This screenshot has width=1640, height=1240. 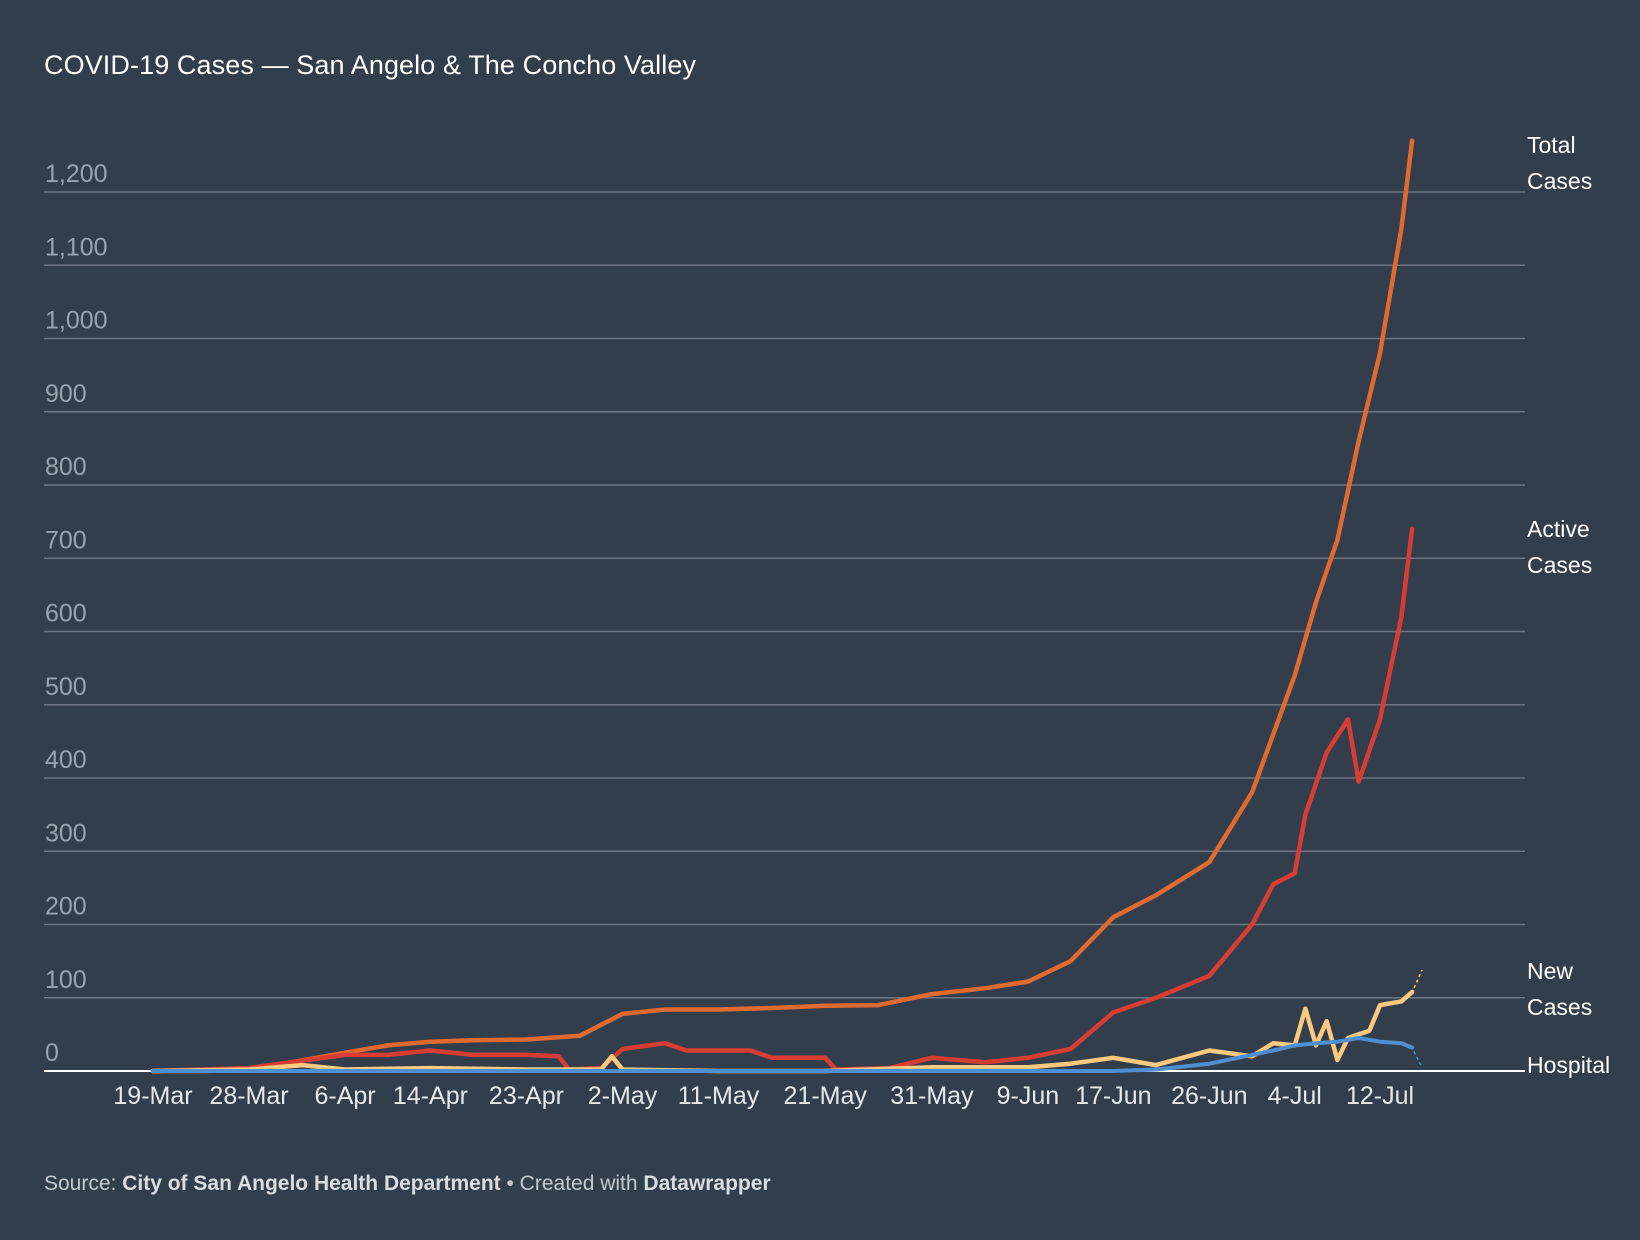 I want to click on tool-name: Datawrapper, so click(x=707, y=1183).